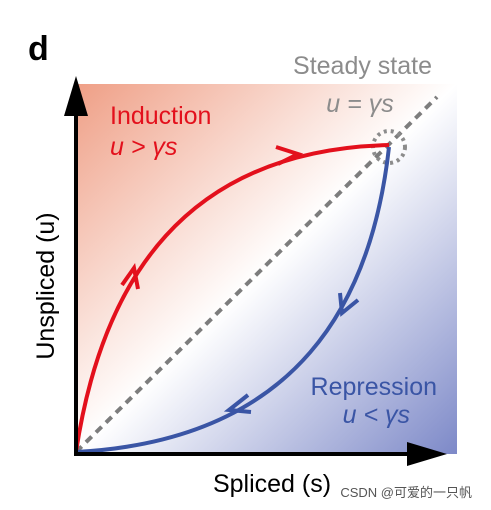 The image size is (491, 510). What do you see at coordinates (46, 285) in the screenshot?
I see `y-axis-label: Unspliced (u)` at bounding box center [46, 285].